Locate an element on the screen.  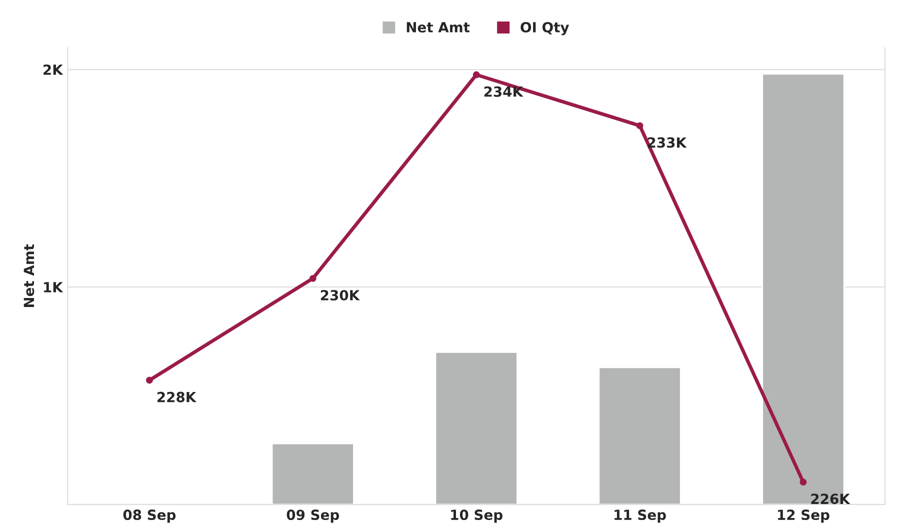
x-tick-label: 12 Sep is located at coordinates (804, 516).